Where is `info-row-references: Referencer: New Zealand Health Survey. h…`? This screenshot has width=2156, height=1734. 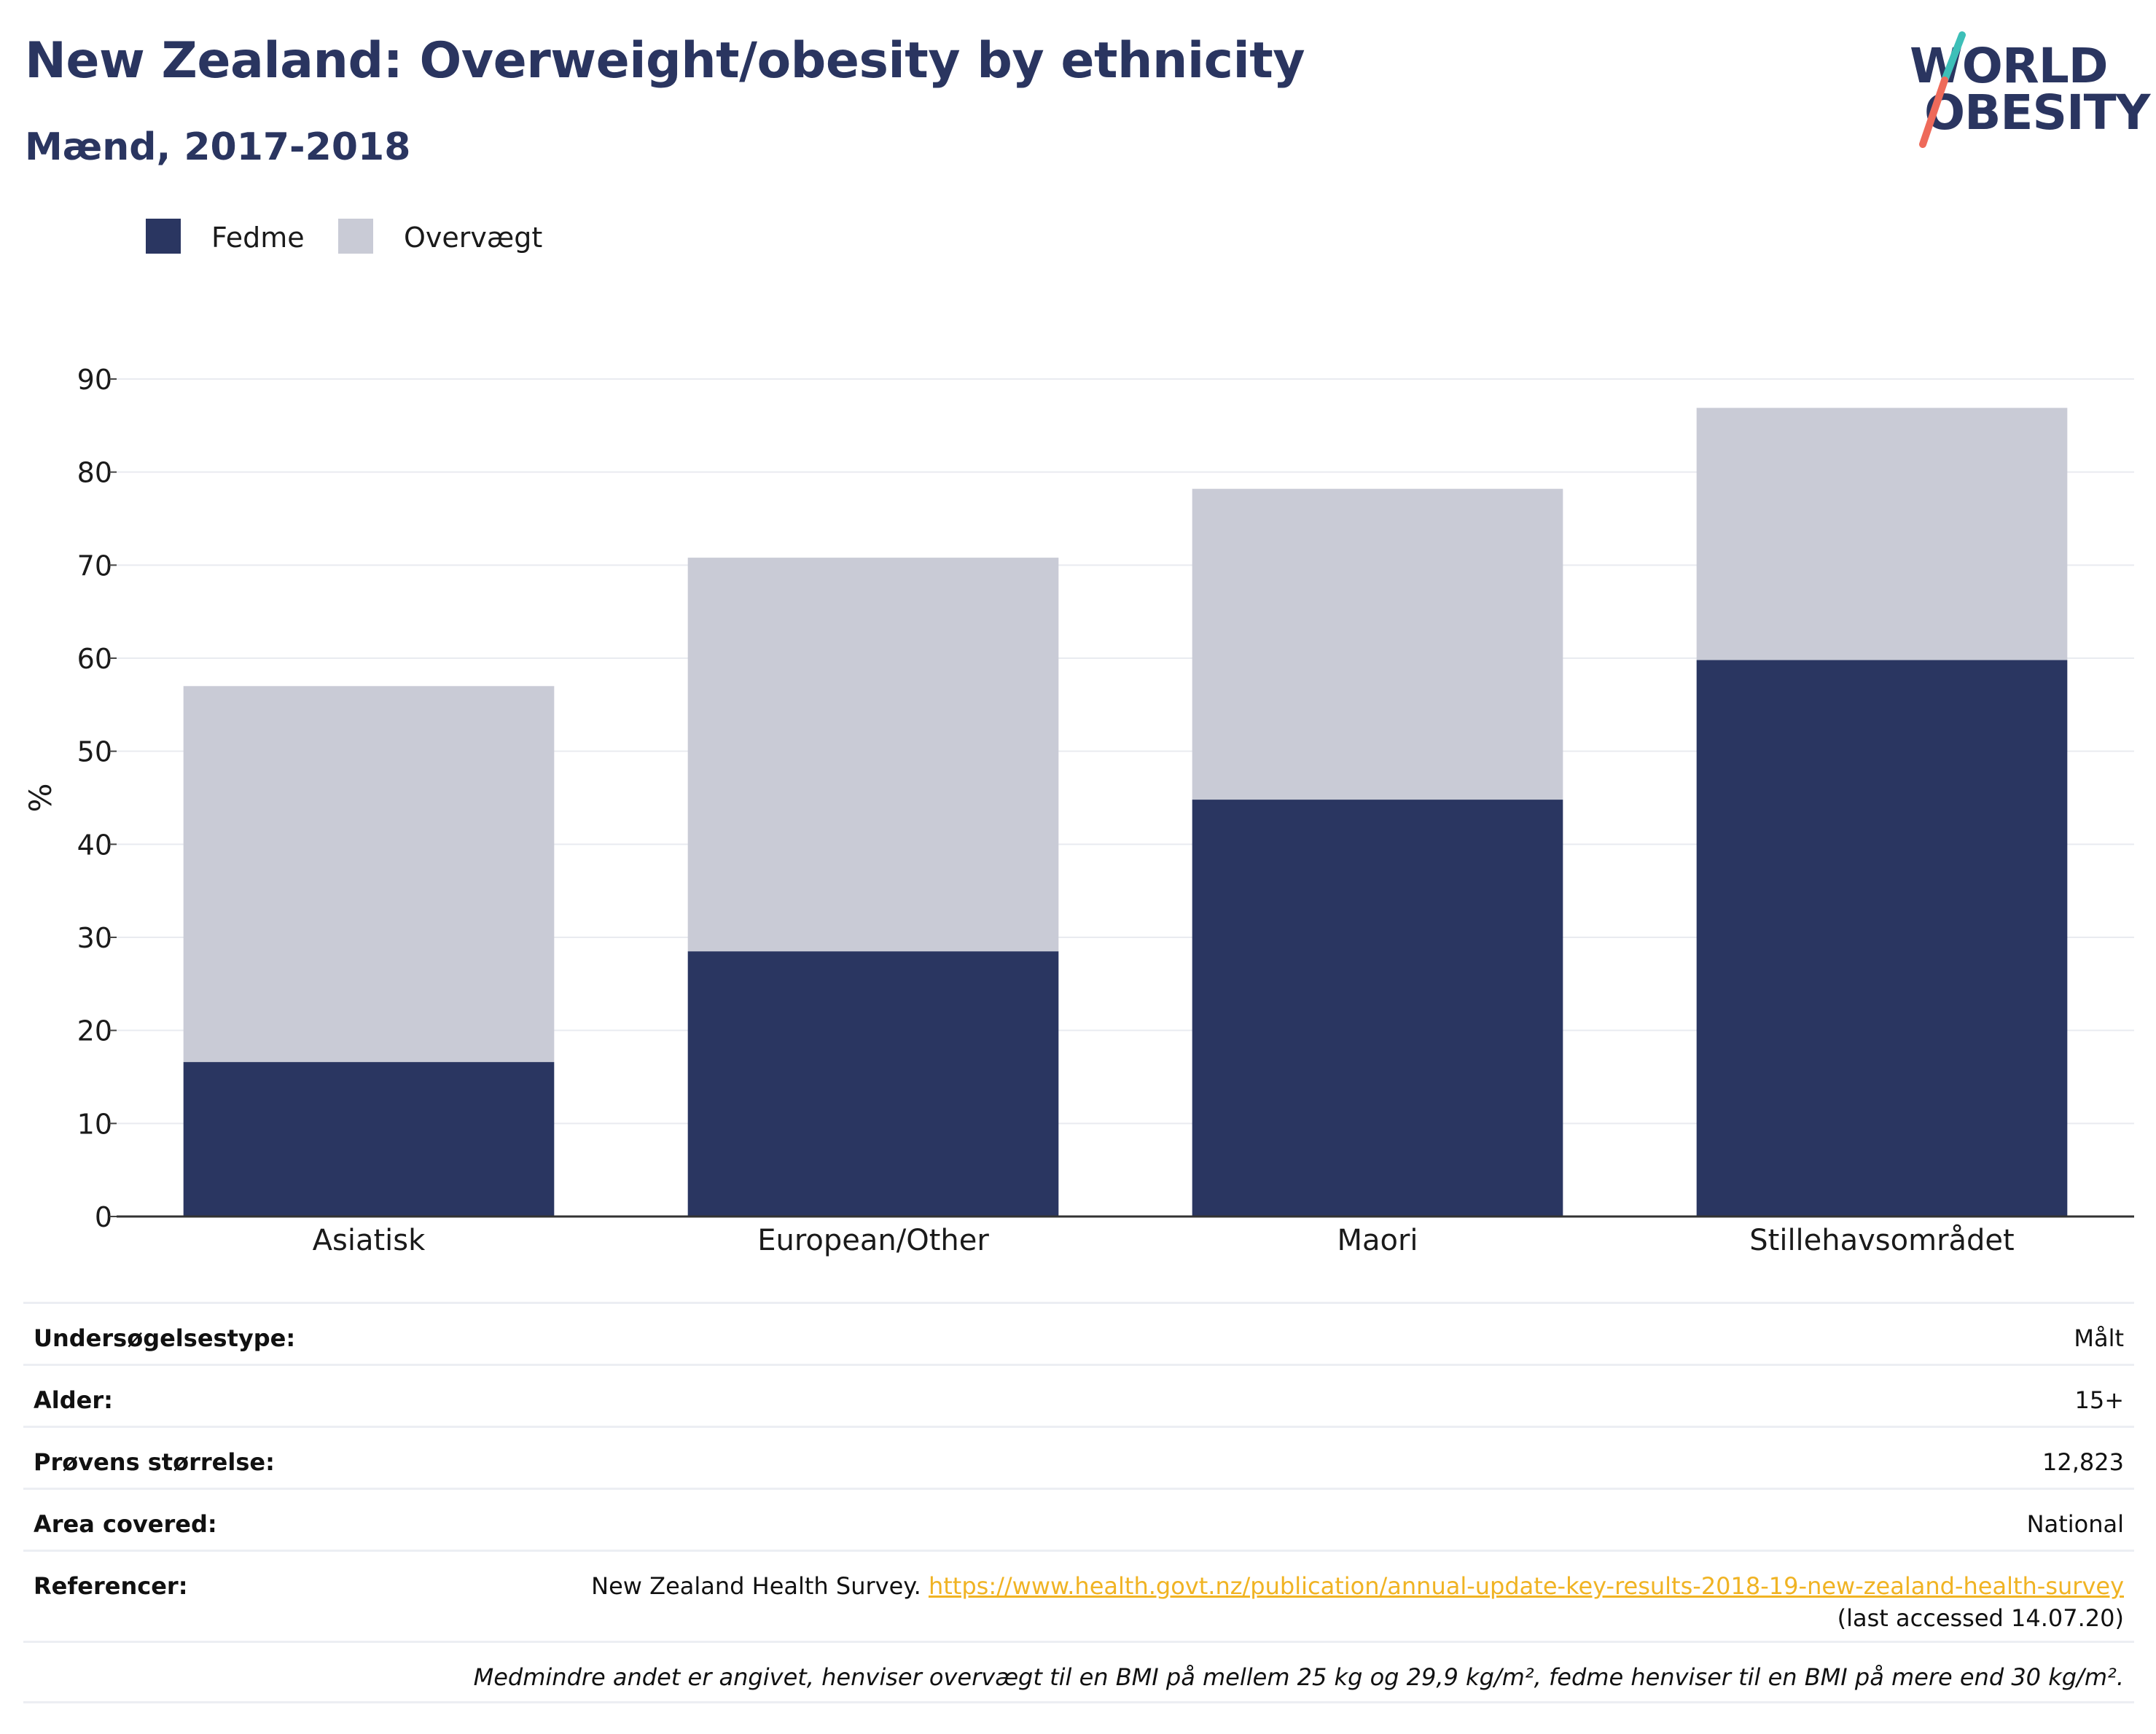
info-row-references: Referencer: New Zealand Health Survey. h… is located at coordinates (1079, 1596).